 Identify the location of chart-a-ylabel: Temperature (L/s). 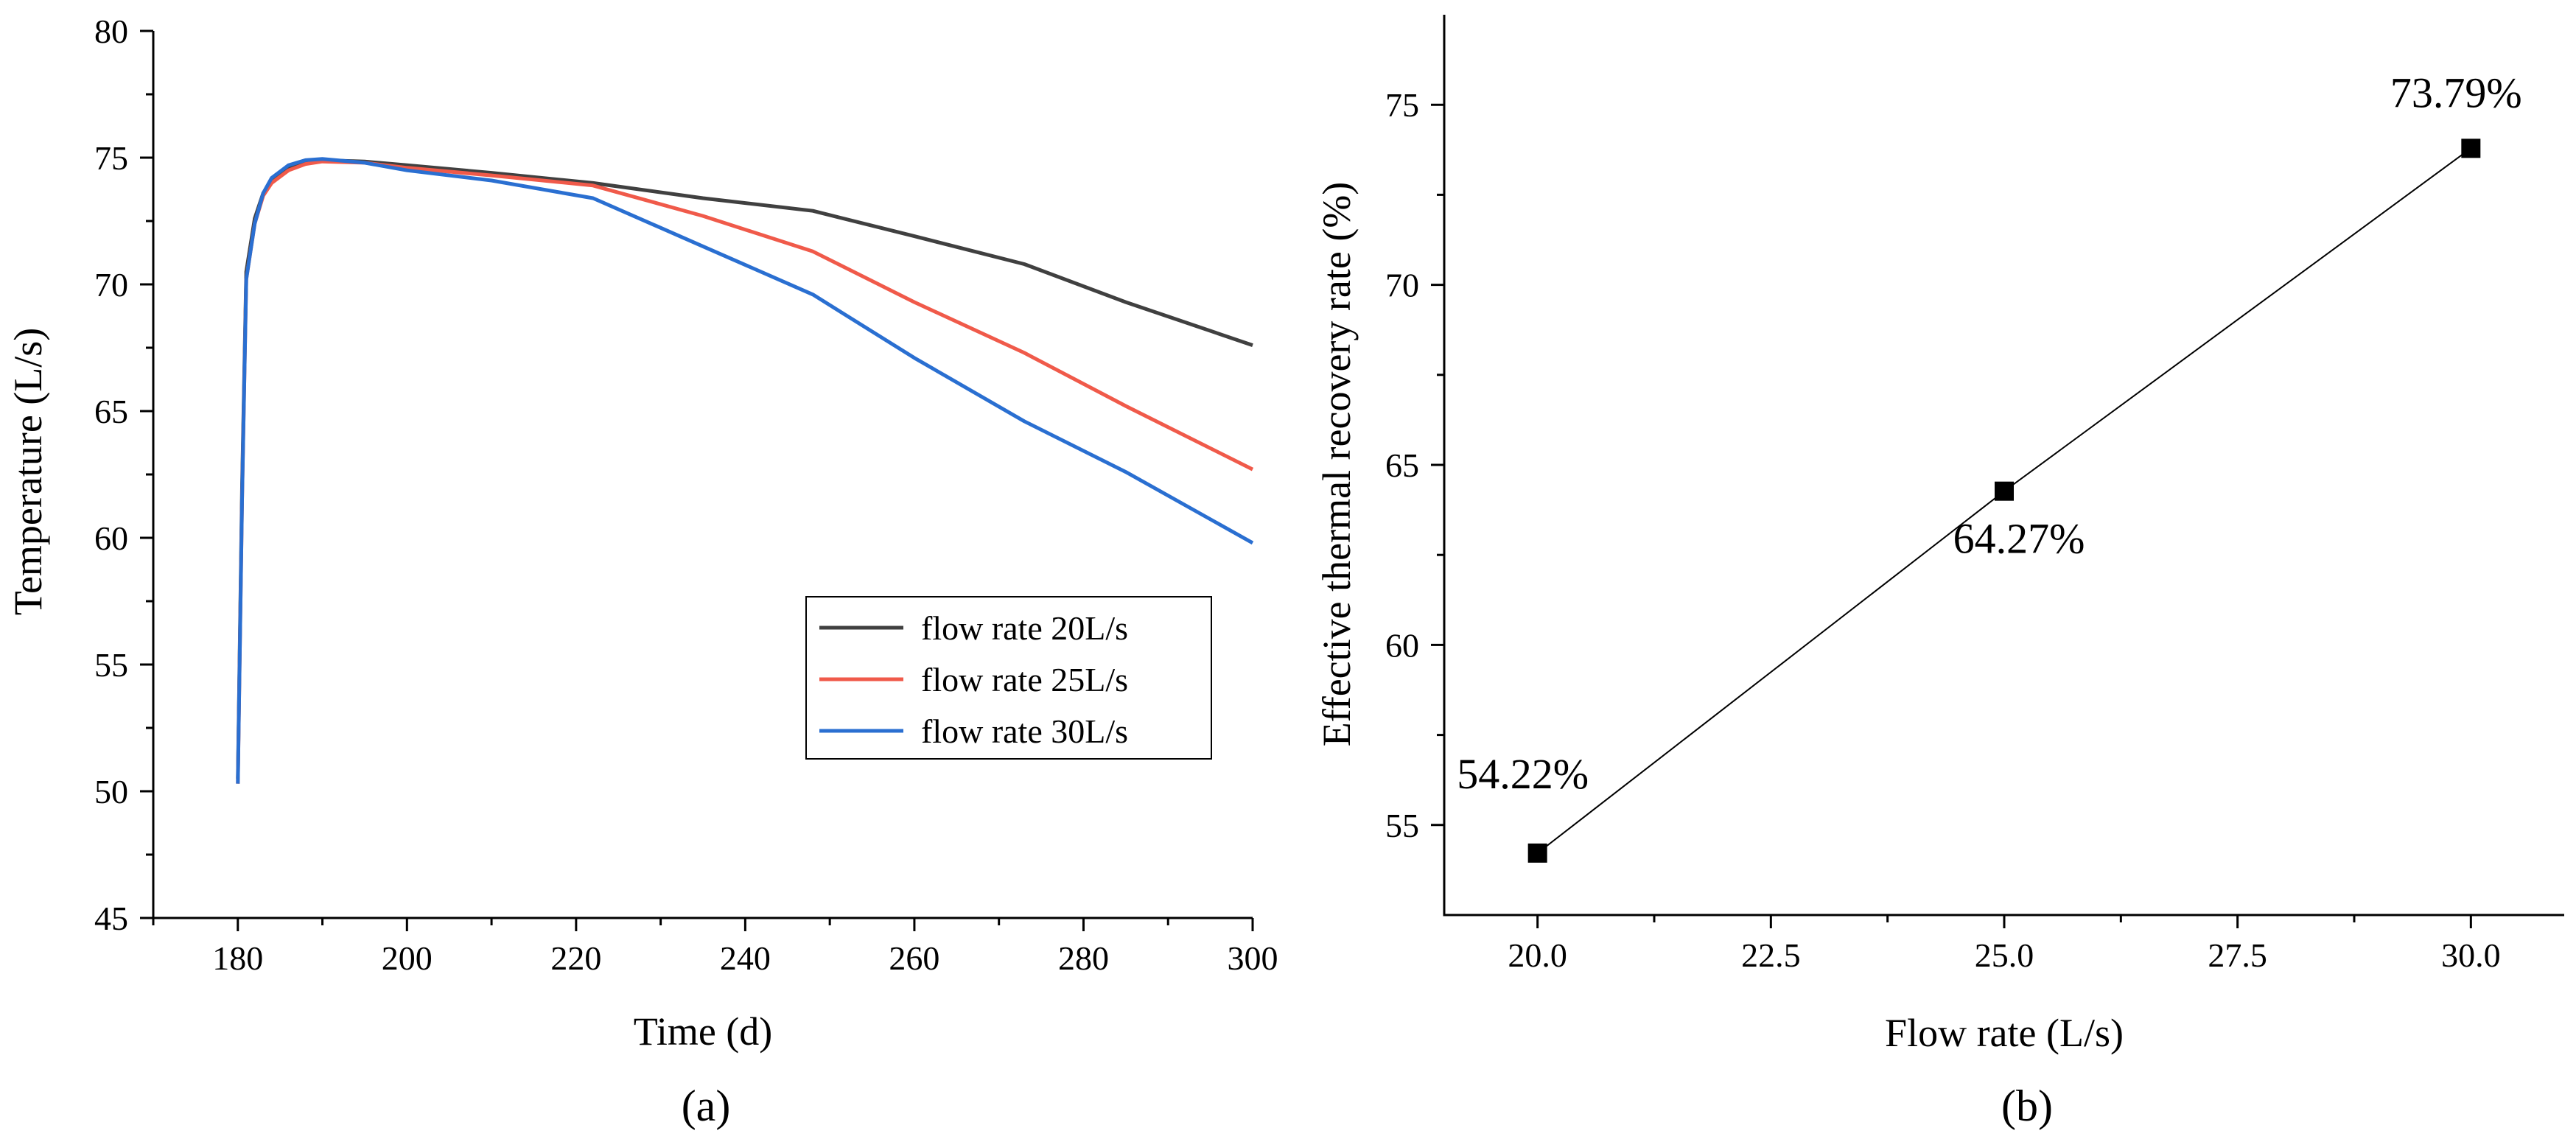
(28, 472).